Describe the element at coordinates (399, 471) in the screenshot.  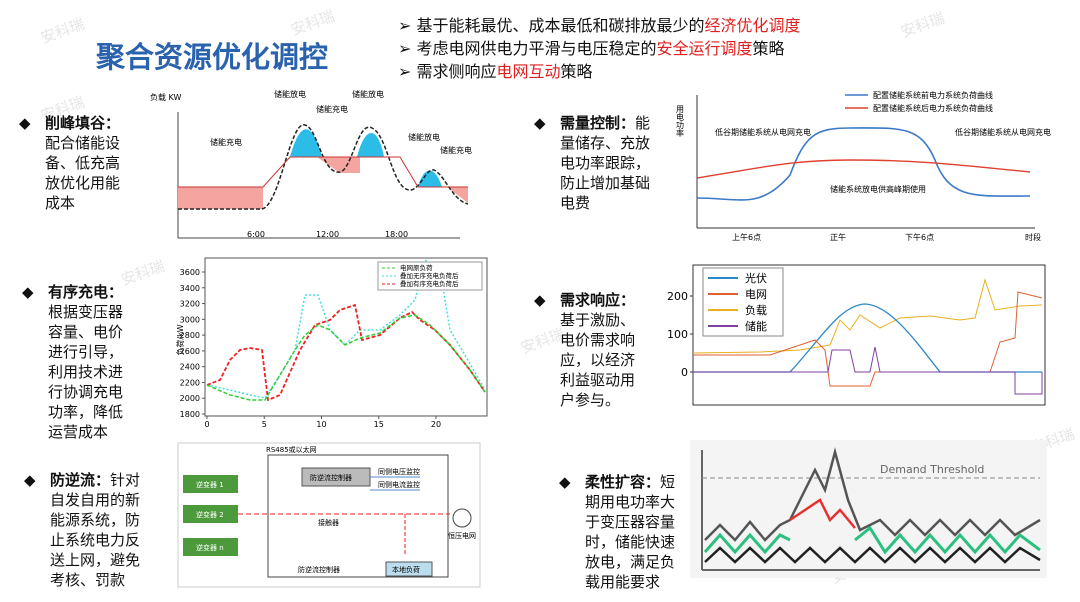
I see `label: 同侧电压监控` at that location.